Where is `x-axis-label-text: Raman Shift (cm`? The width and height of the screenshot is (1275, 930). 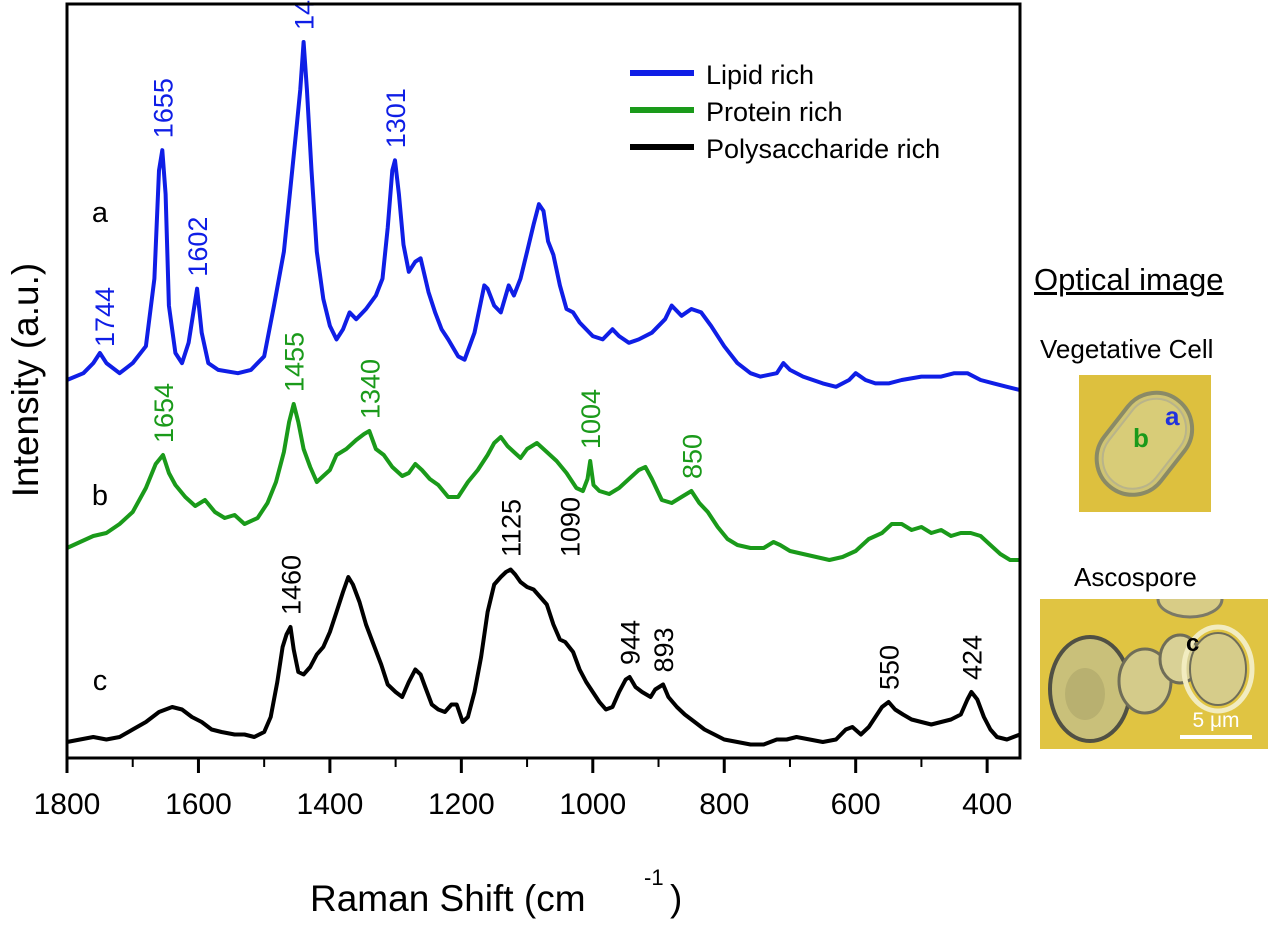
x-axis-label-text: Raman Shift (cm is located at coordinates (448, 898).